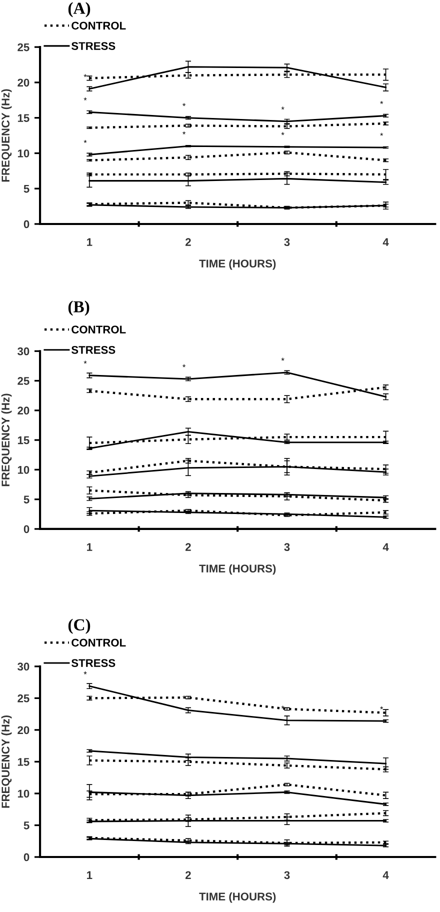 The image size is (440, 912). I want to click on chart-title: (A), so click(79, 10).